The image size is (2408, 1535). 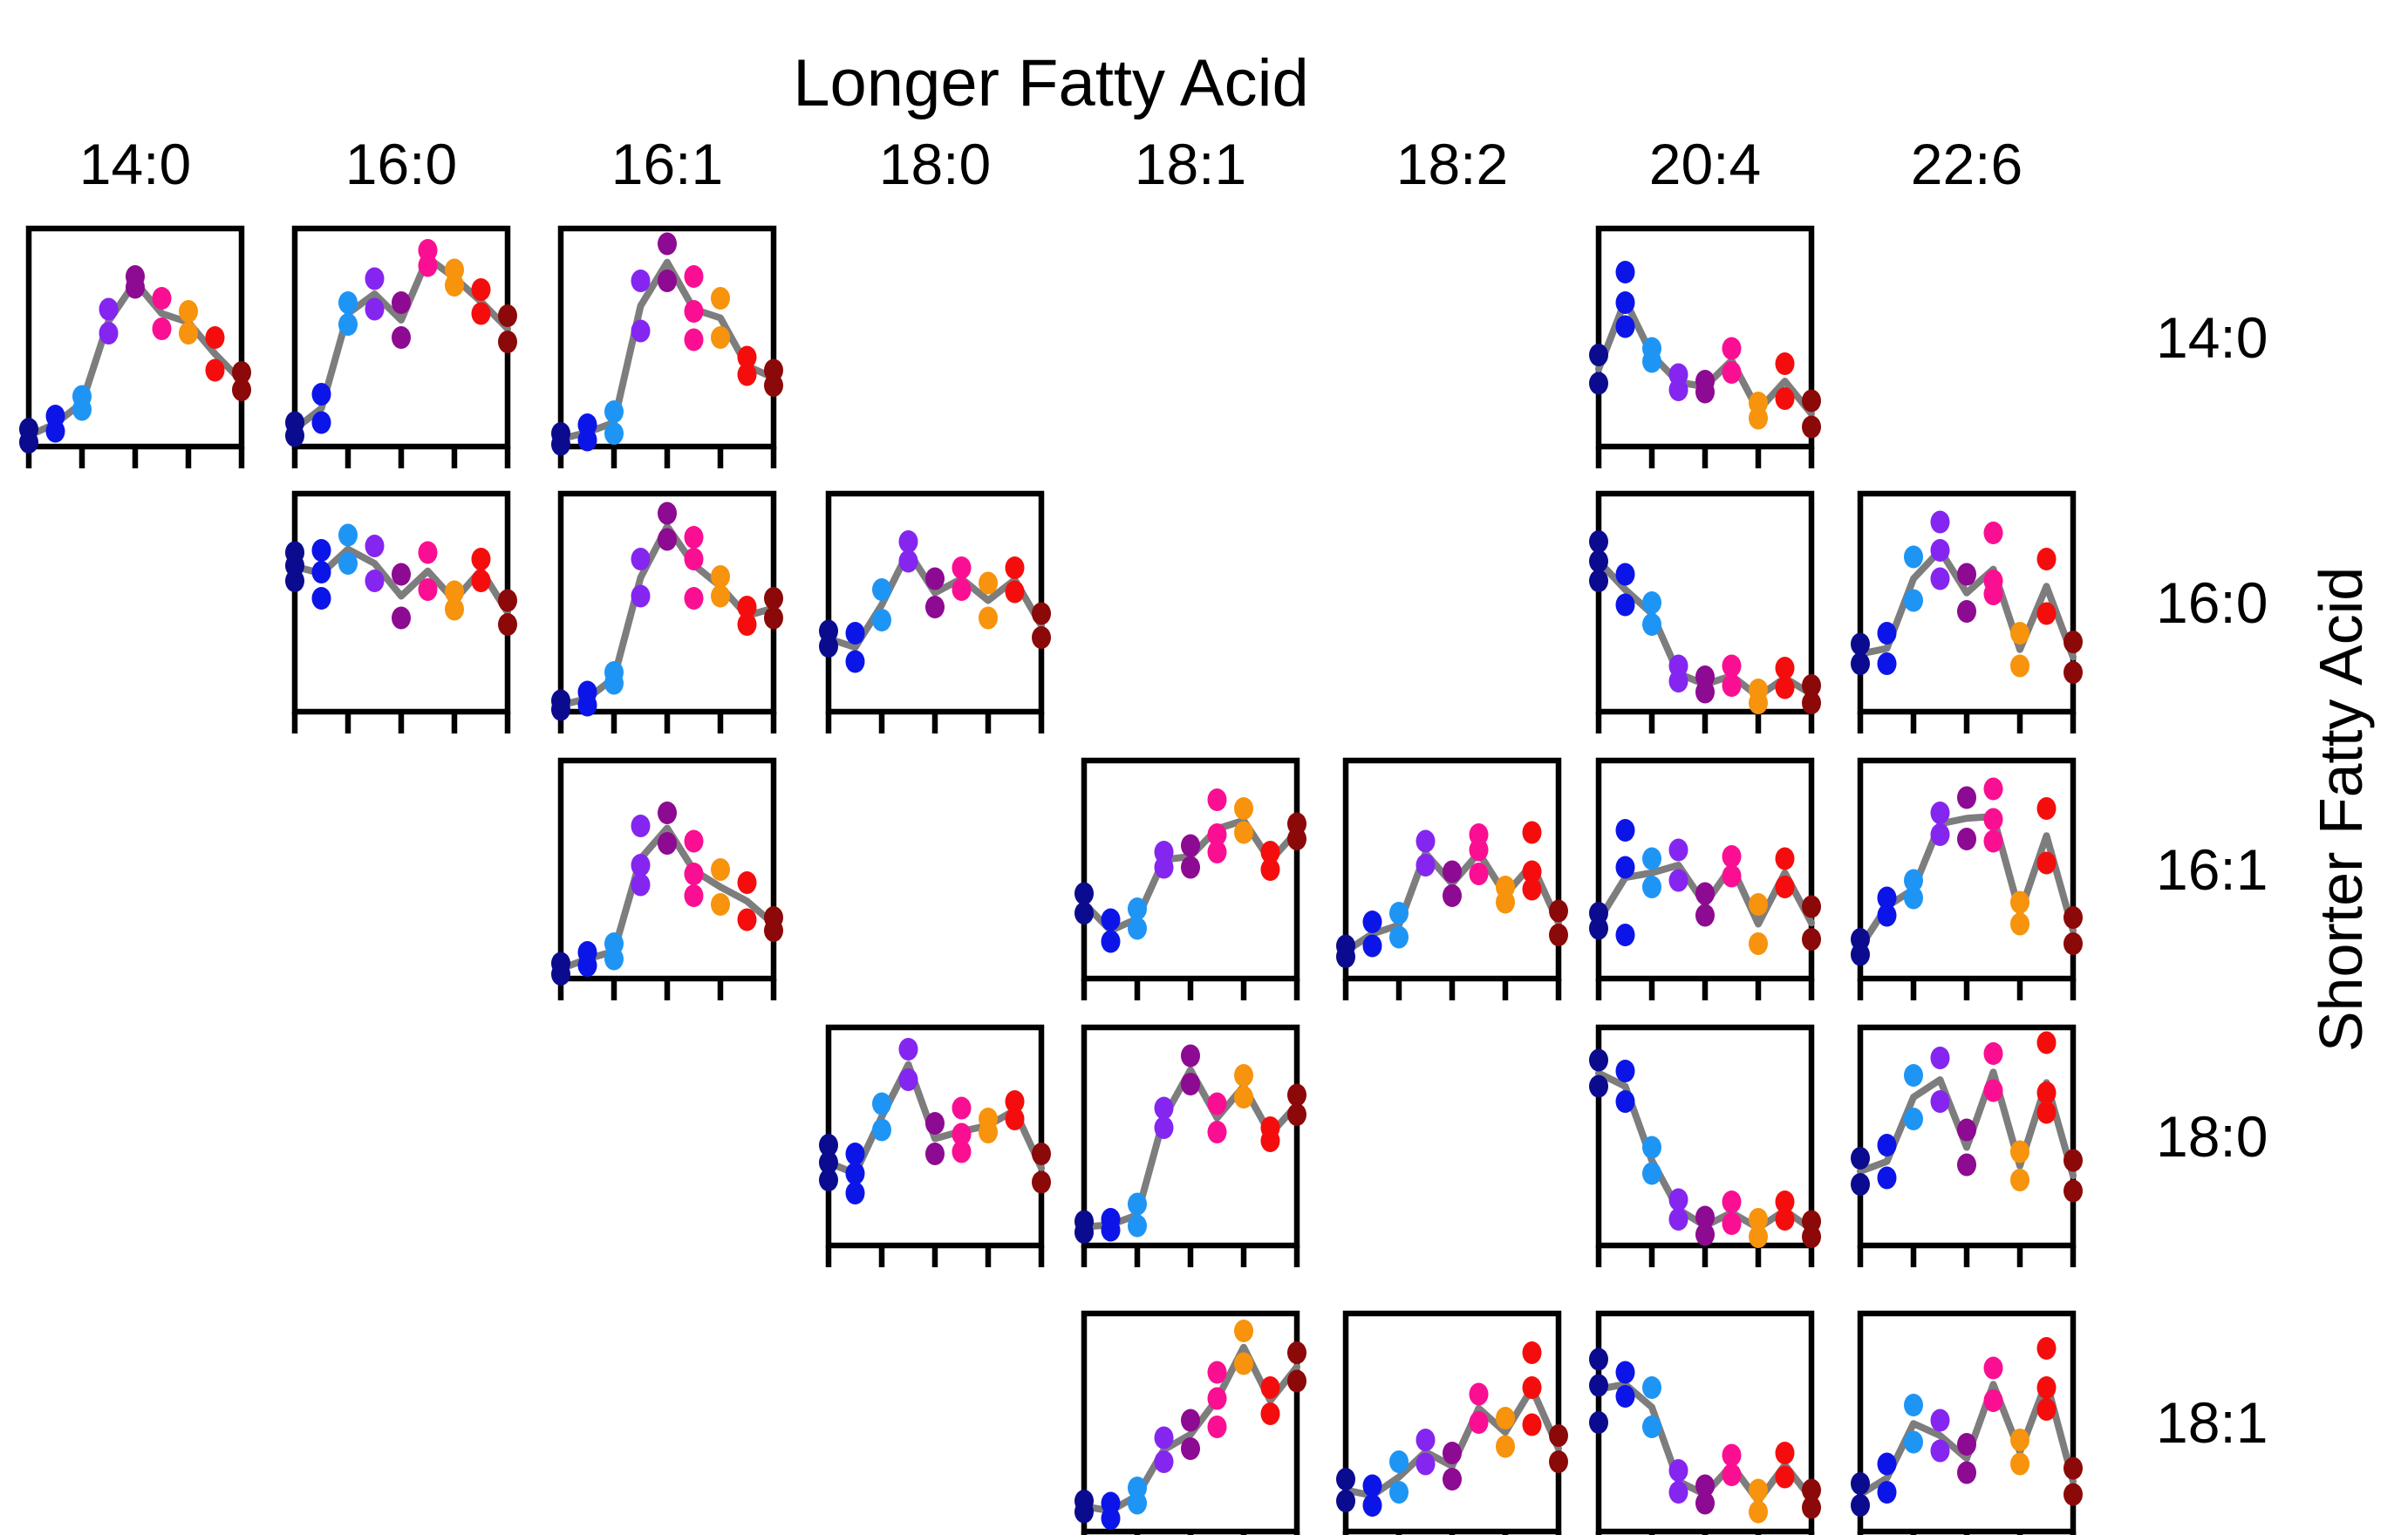 I want to click on column-label-18:0: 18:0, so click(x=935, y=164).